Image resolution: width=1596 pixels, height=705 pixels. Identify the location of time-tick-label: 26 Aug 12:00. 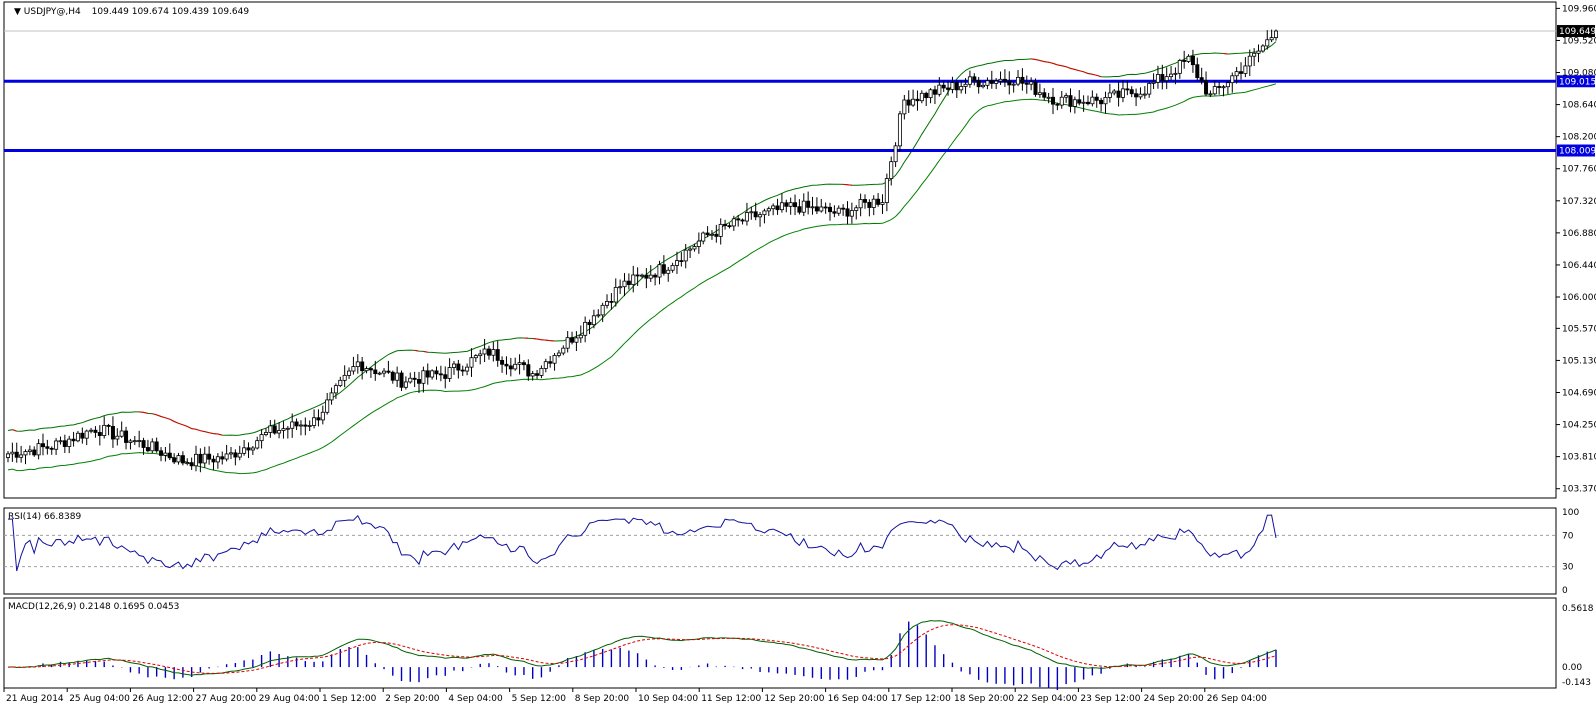
(162, 699).